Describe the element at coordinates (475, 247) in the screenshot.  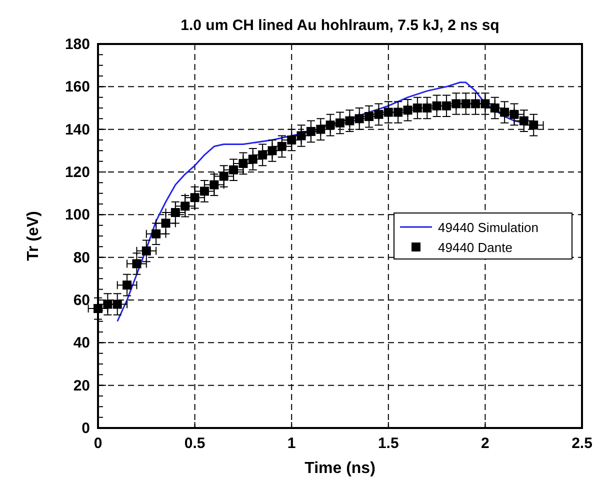
I see `legend-label: 49440 Dante` at that location.